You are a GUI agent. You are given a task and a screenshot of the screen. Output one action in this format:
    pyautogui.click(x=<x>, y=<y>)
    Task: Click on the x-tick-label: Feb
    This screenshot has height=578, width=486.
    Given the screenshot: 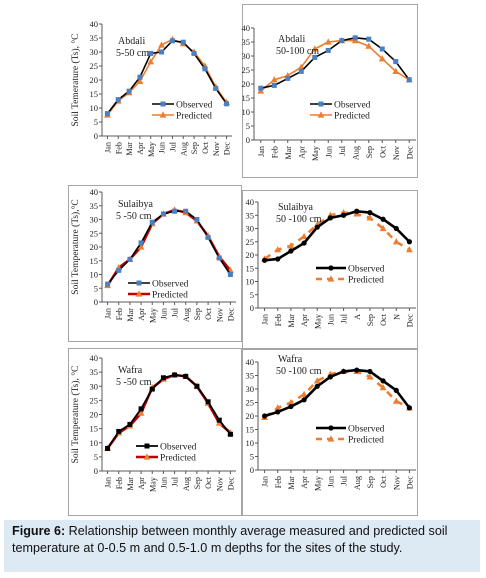 What is the action you would take?
    pyautogui.click(x=278, y=320)
    